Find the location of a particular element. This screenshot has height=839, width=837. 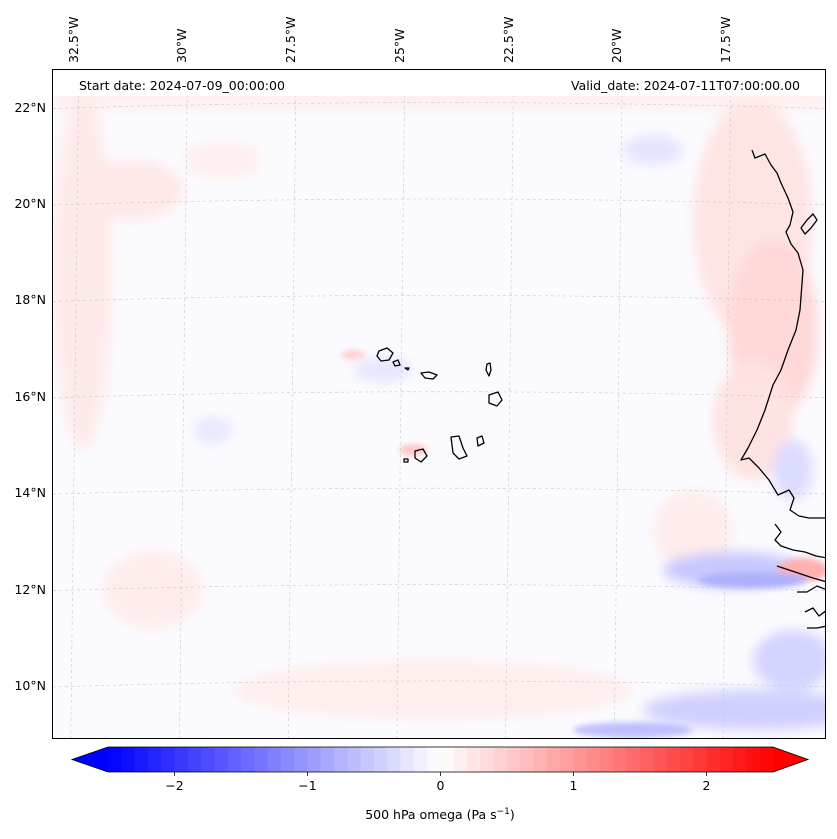

colorbar-label: 500 hPa omega (Pa s−1) is located at coordinates (440, 815).